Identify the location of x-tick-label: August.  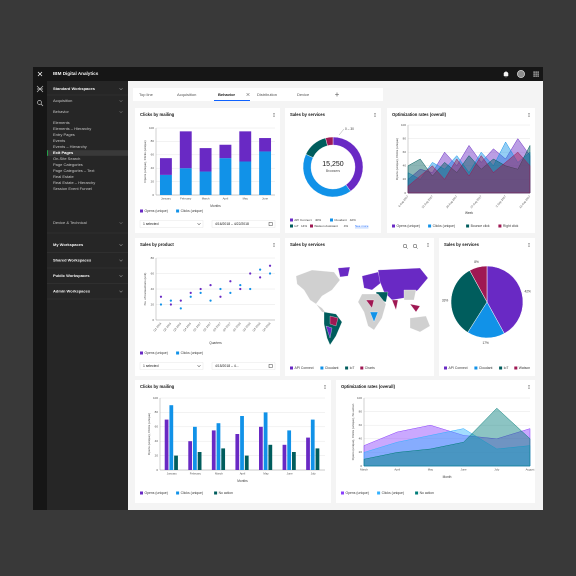
(530, 470).